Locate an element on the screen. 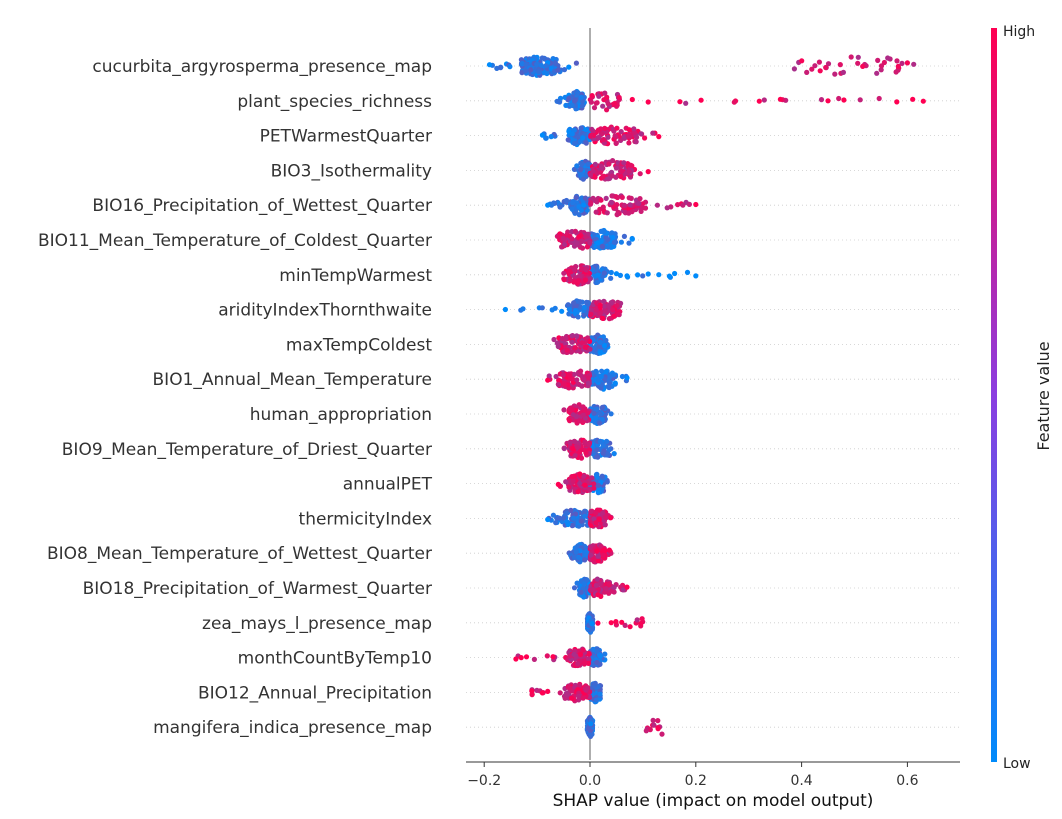  feature-label: BIO18_Precipitation_of_Warmest_Quarter is located at coordinates (257, 589).